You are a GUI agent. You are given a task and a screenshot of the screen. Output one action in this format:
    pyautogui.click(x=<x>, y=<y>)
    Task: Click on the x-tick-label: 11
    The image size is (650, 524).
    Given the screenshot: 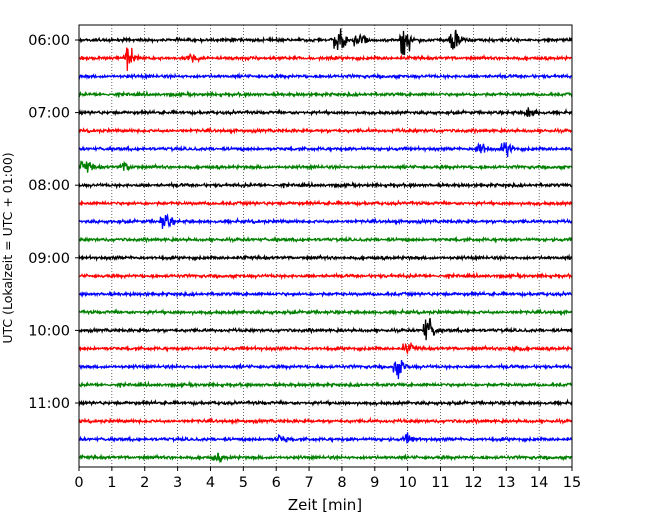 What is the action you would take?
    pyautogui.click(x=440, y=483)
    